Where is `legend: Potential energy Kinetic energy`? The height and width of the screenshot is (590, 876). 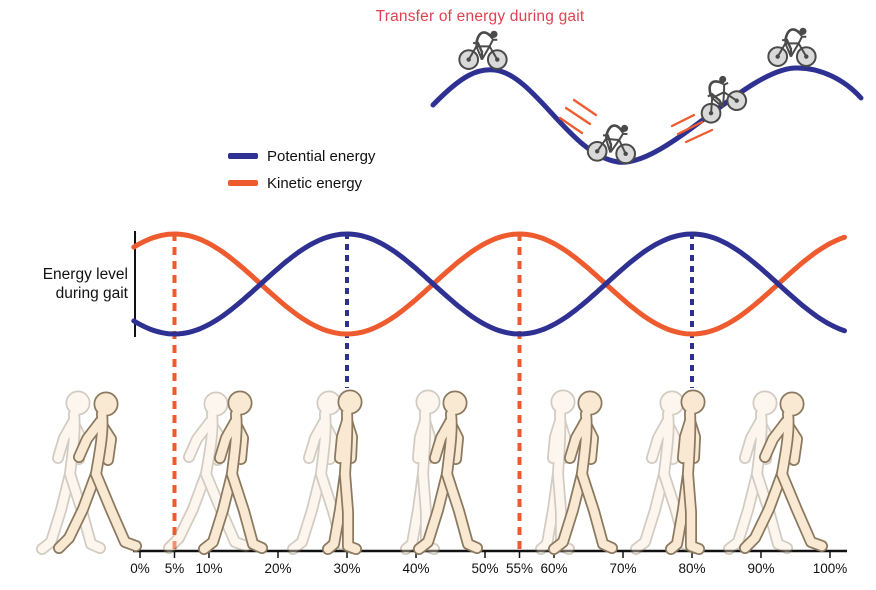 legend: Potential energy Kinetic energy is located at coordinates (301, 169).